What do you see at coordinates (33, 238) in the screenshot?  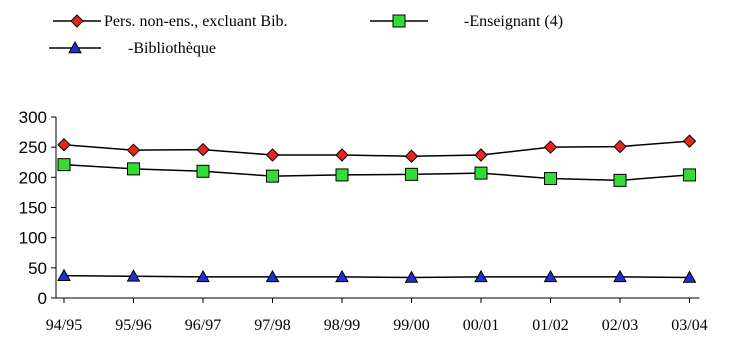 I see `y-tick-label-100: 100` at bounding box center [33, 238].